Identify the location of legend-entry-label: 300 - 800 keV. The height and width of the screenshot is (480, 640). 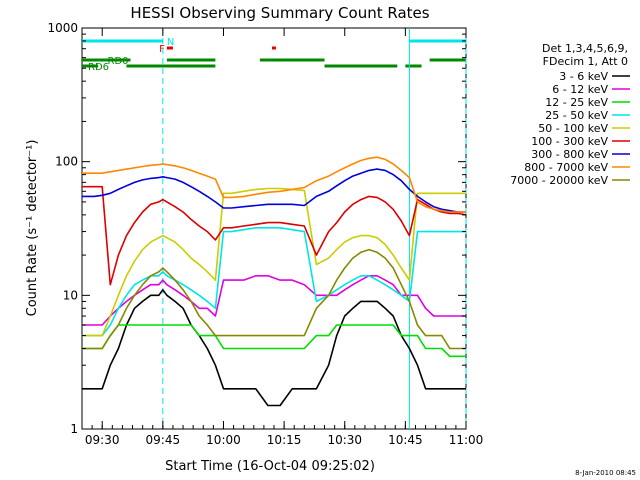
(569, 154).